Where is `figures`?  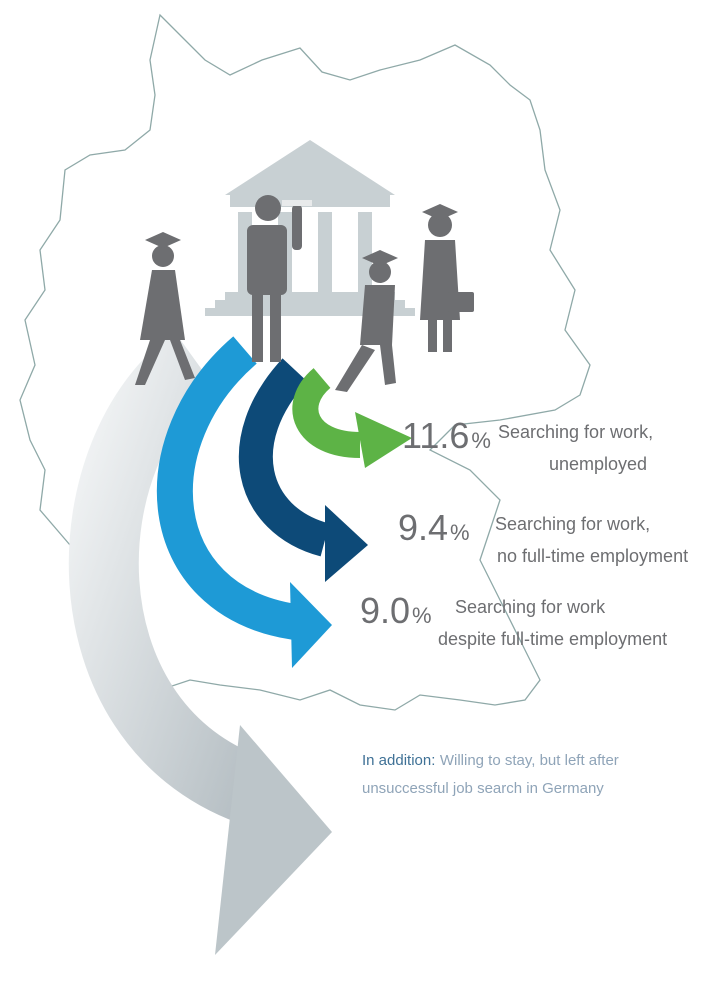 figures is located at coordinates (304, 293).